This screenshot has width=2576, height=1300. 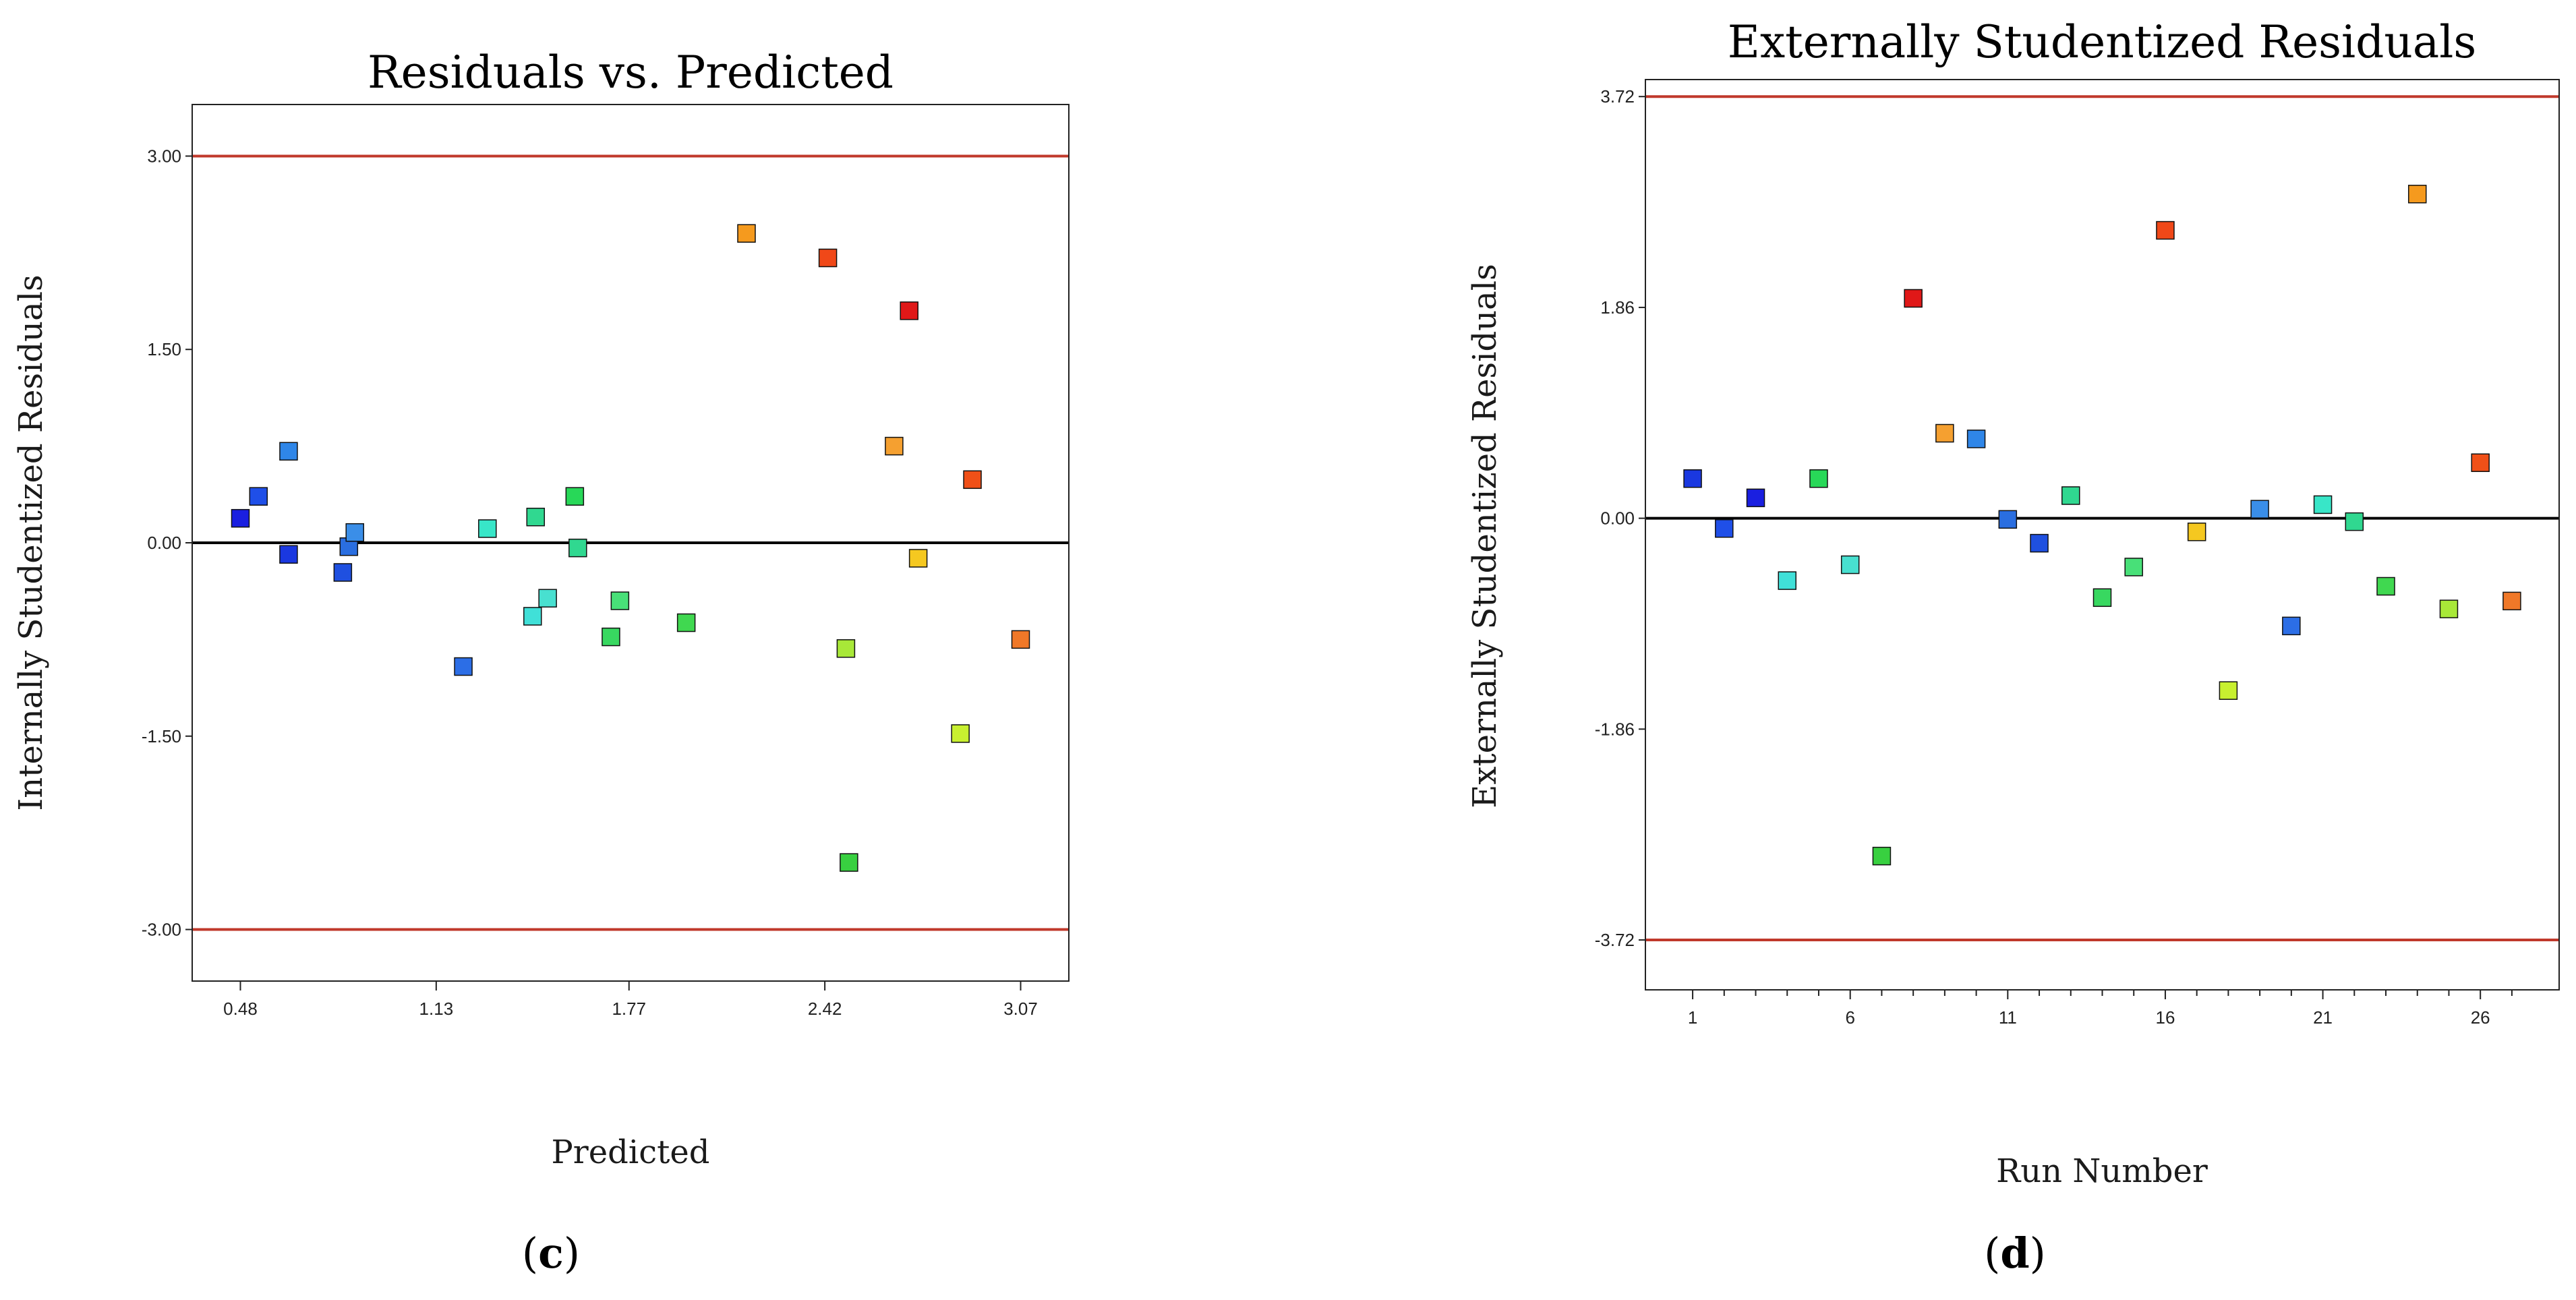 I want to click on y-axis-label: Internally Studentized Residuals, so click(x=31, y=542).